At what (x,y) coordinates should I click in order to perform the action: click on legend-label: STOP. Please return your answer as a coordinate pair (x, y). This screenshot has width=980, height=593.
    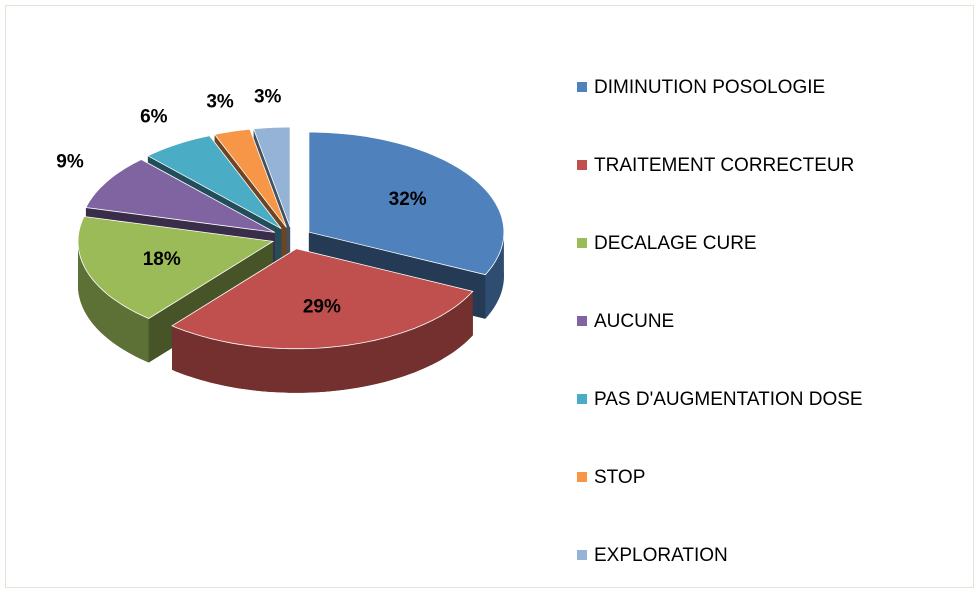
    Looking at the image, I should click on (619, 477).